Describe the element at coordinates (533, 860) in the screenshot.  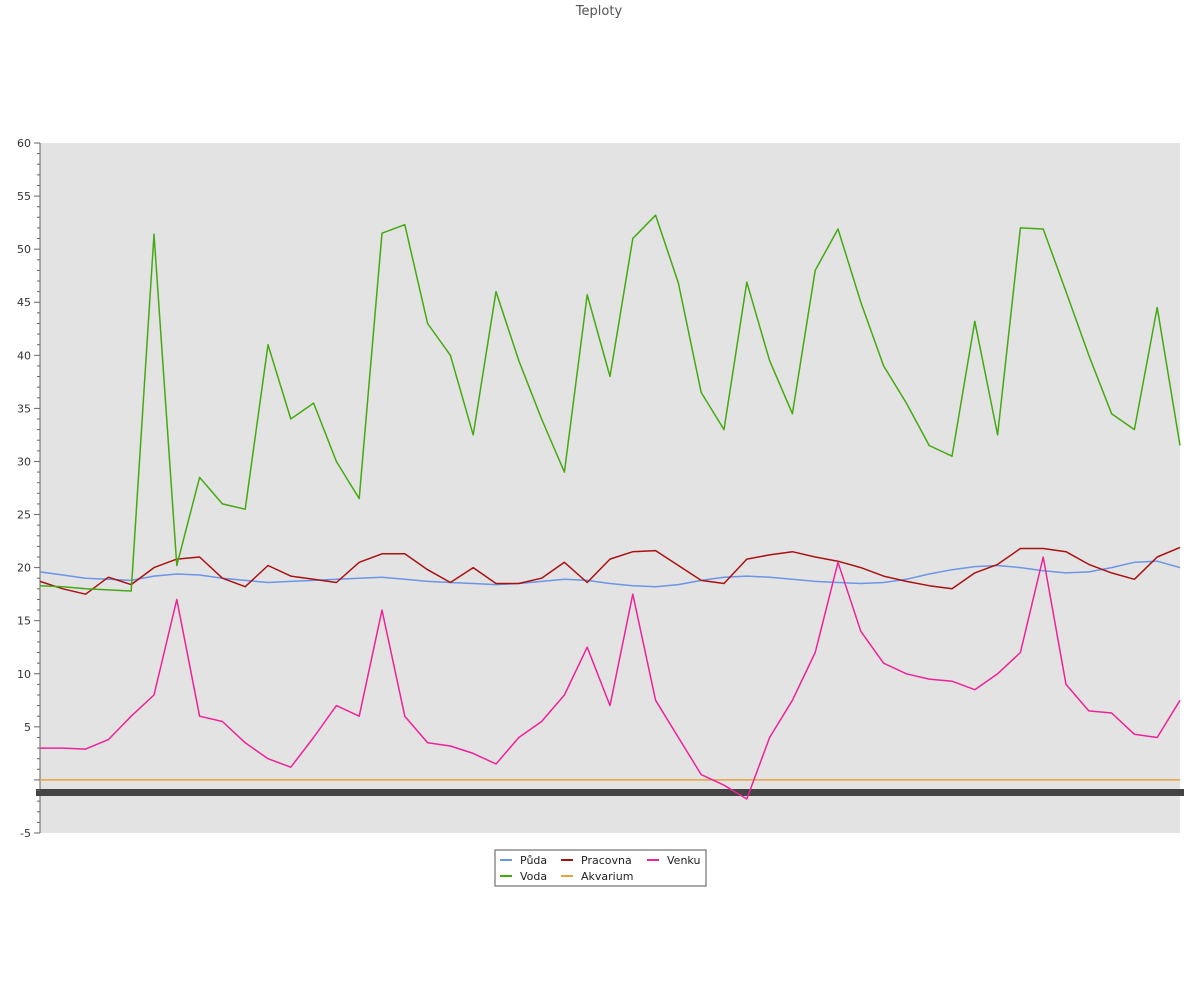
I see `legend-label: Půda` at that location.